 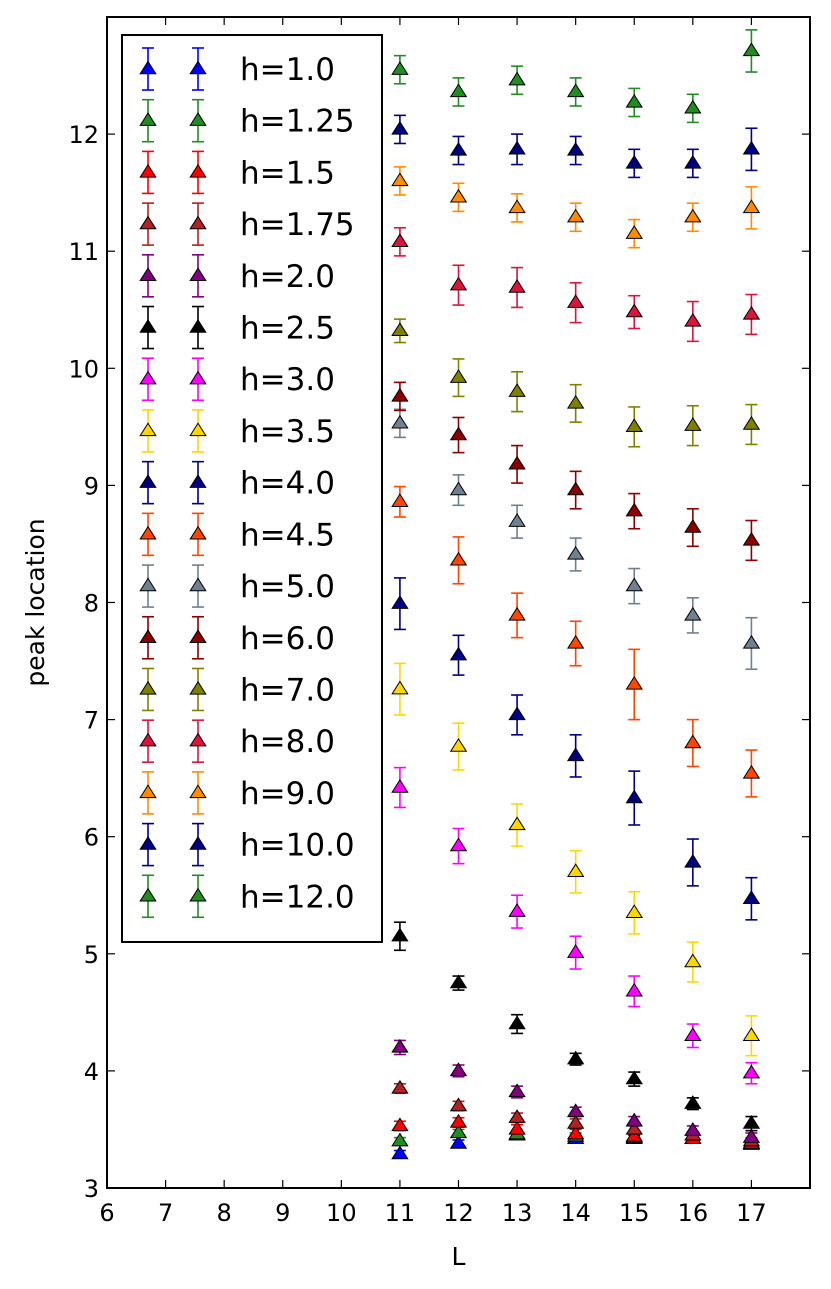 What do you see at coordinates (287, 639) in the screenshot?
I see `legend-label: h=6.0` at bounding box center [287, 639].